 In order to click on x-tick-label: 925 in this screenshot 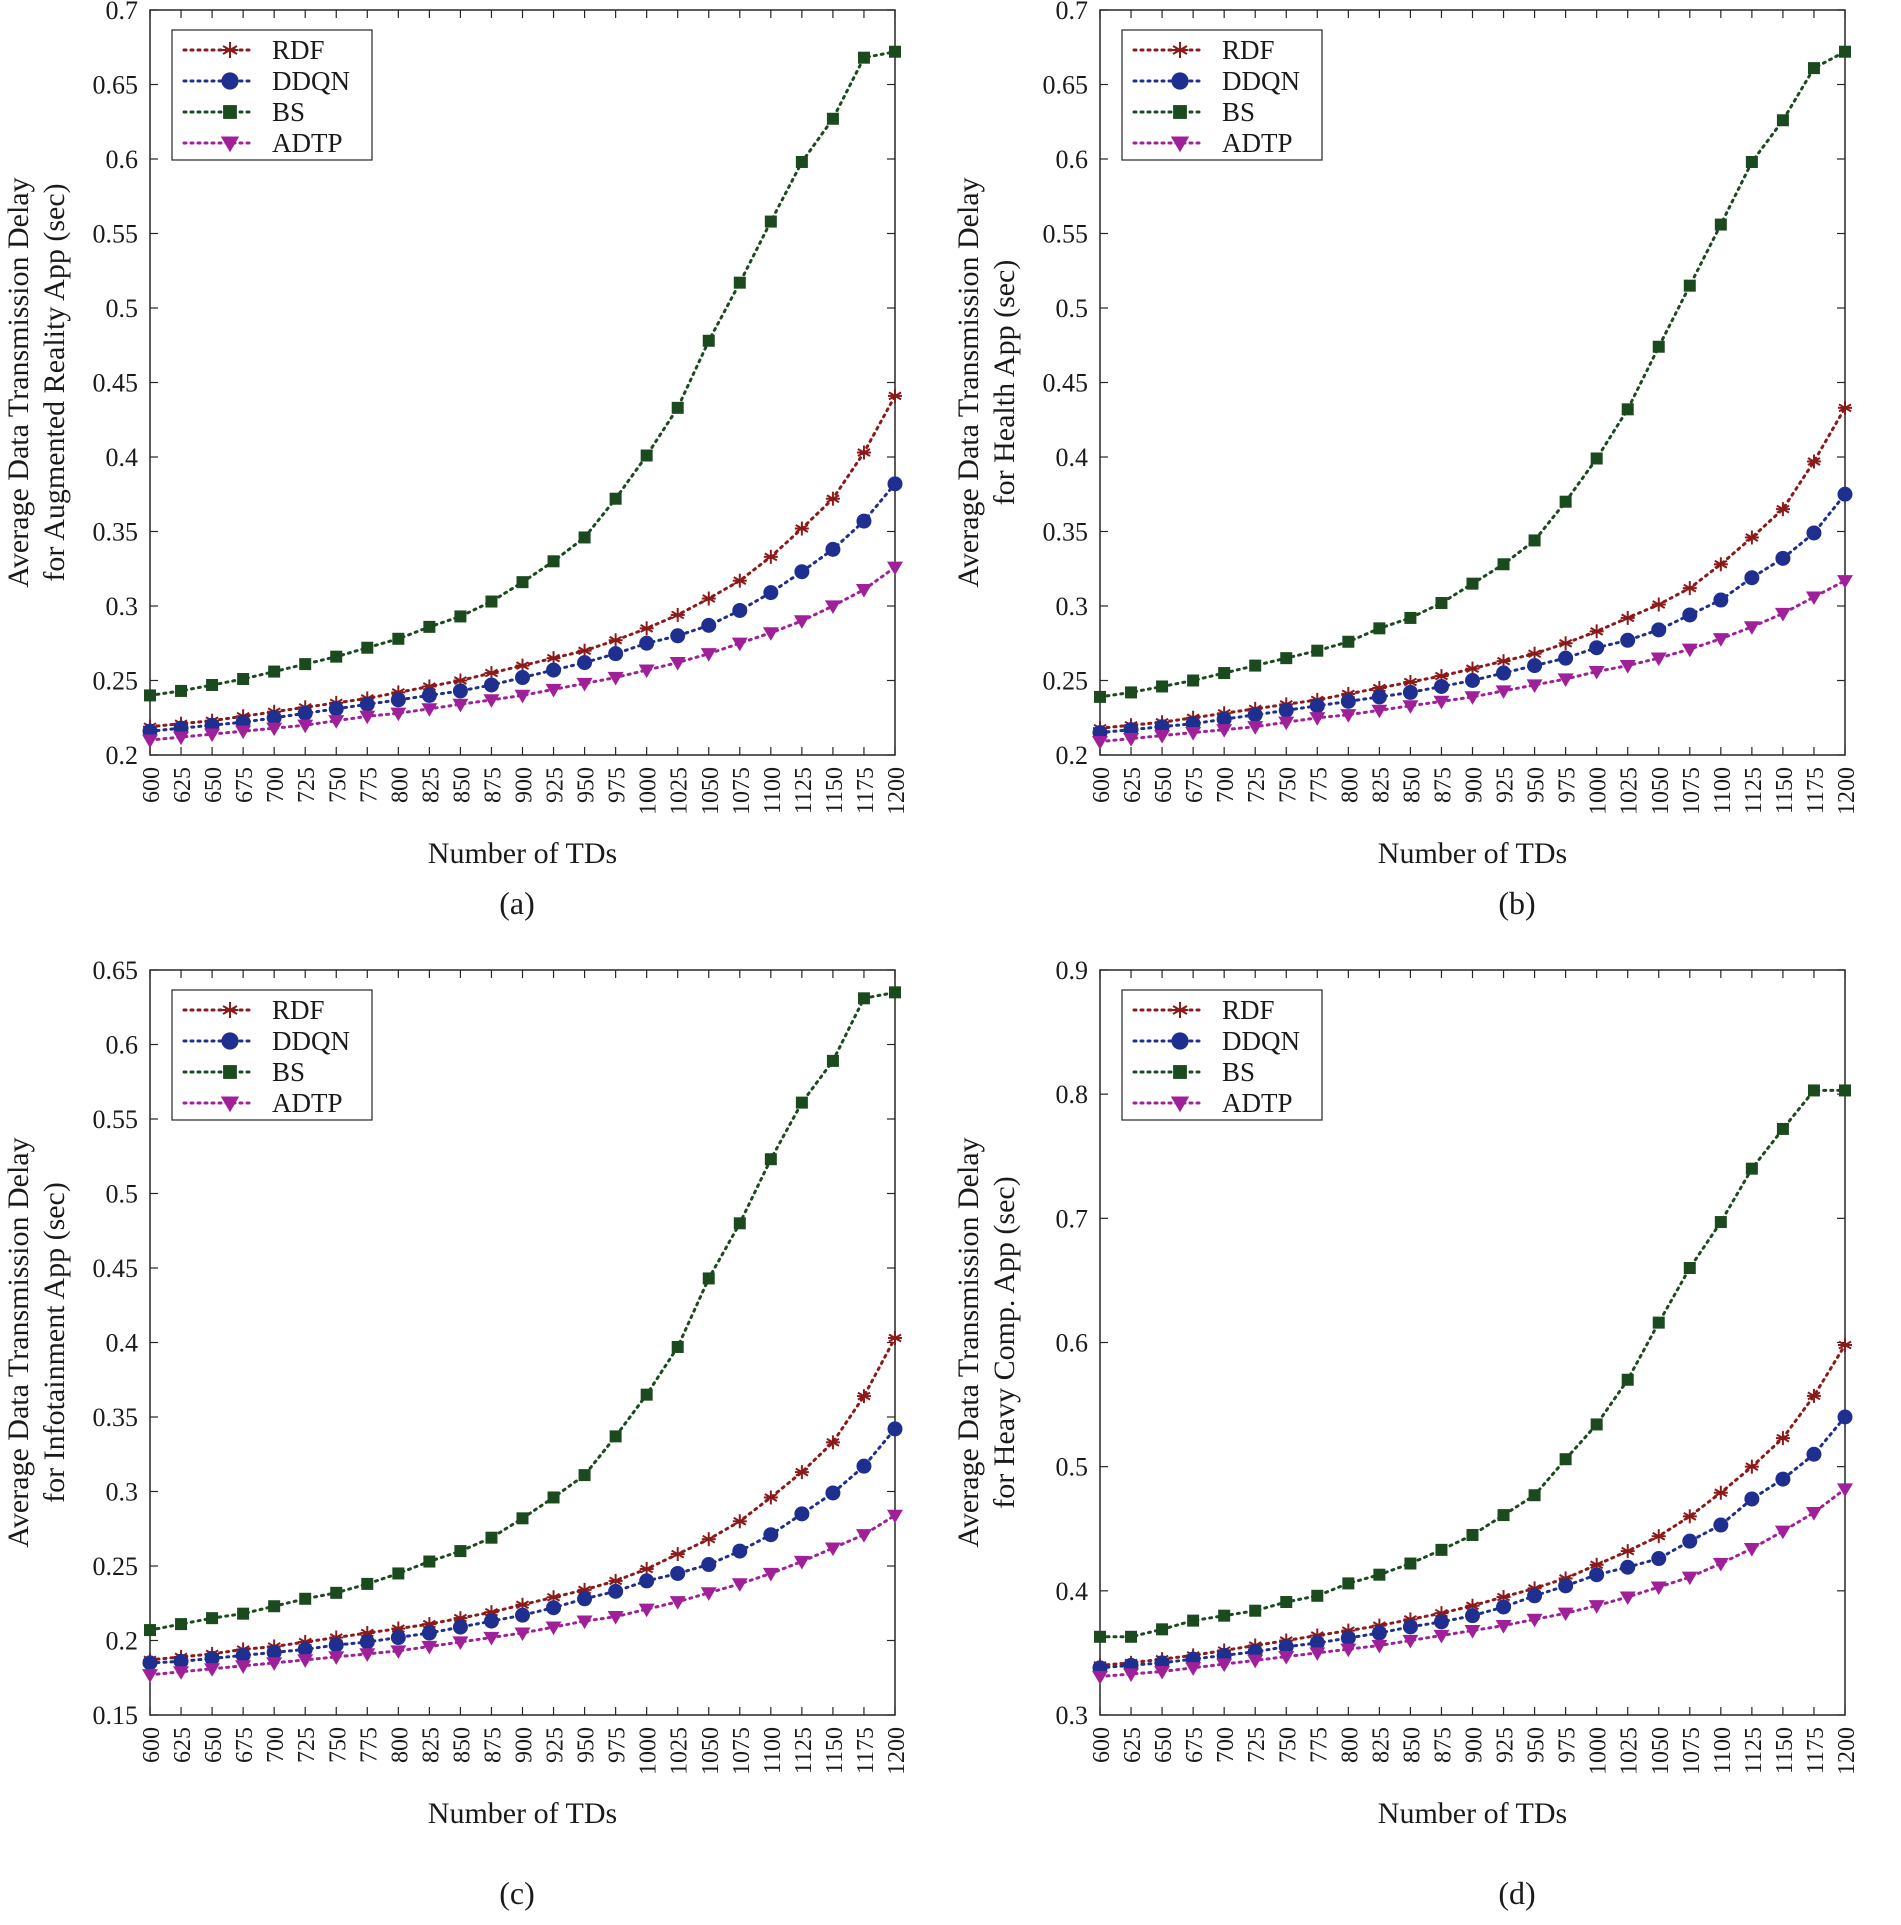, I will do `click(556, 1745)`.